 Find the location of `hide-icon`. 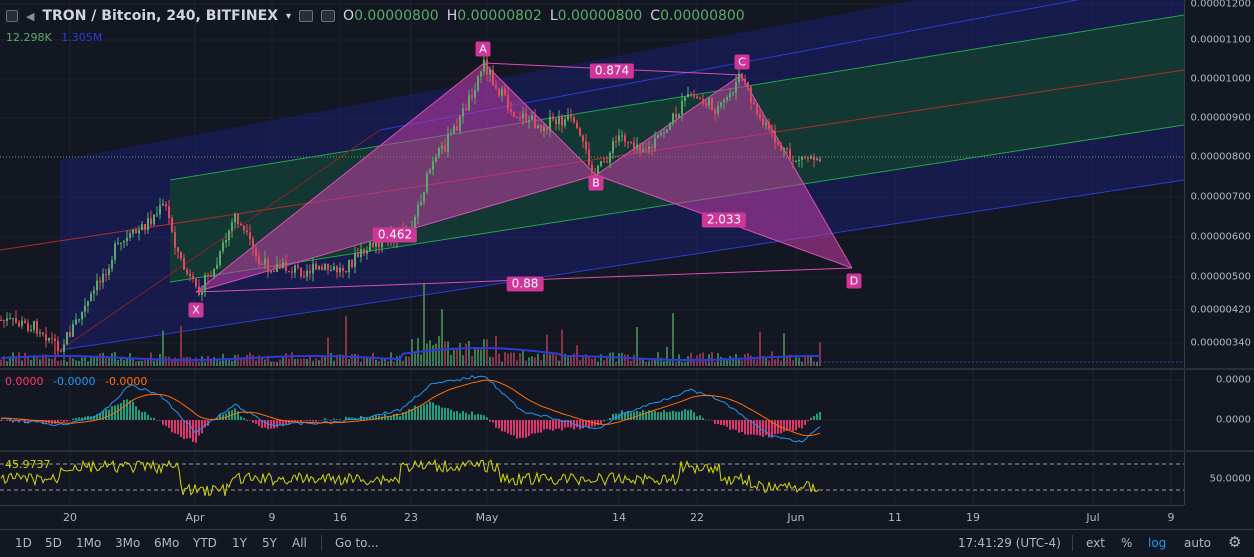

hide-icon is located at coordinates (328, 16).